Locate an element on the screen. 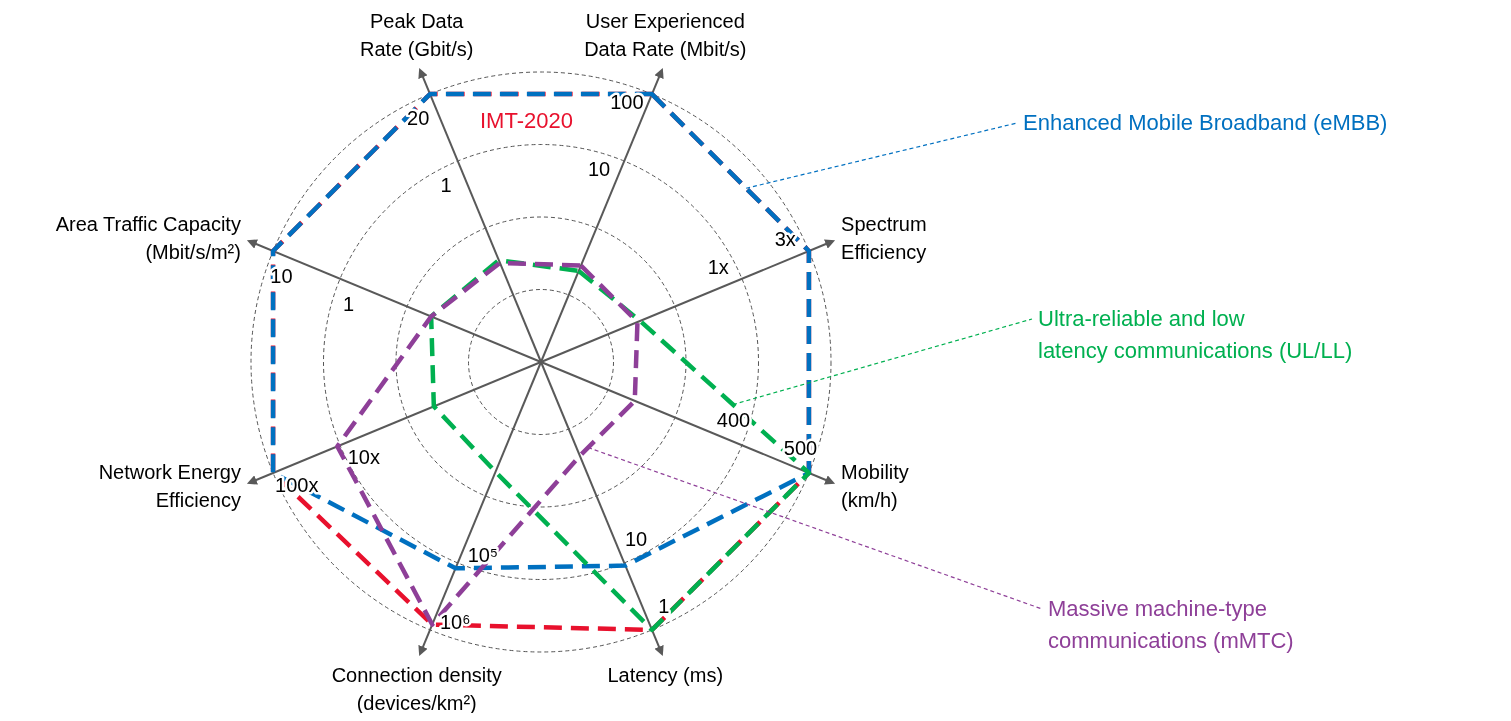 This screenshot has height=721, width=1511. text: 20 is located at coordinates (418, 117).